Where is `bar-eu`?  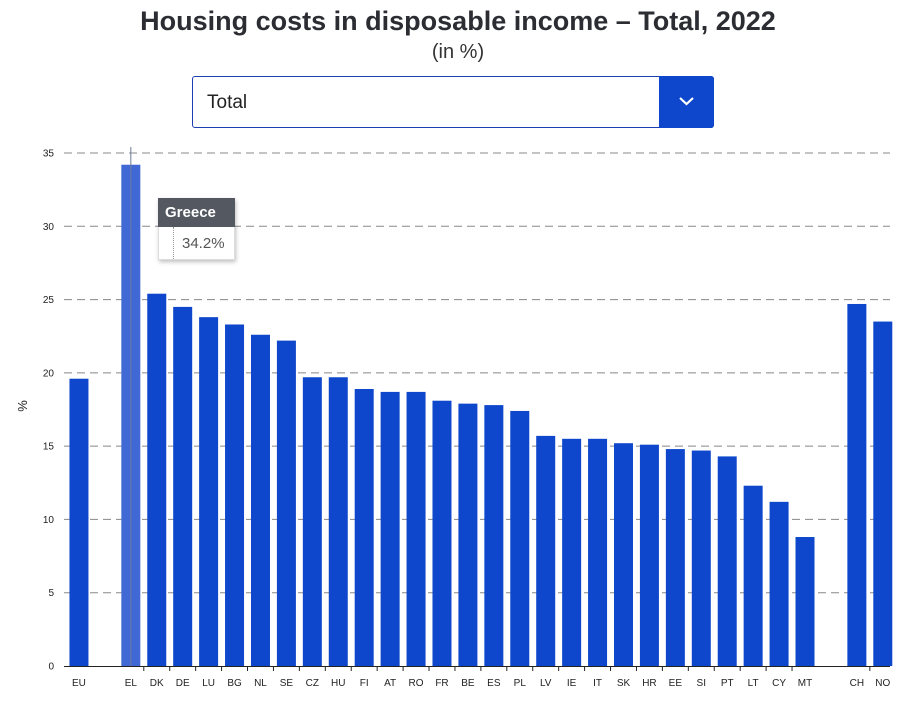 bar-eu is located at coordinates (79, 522).